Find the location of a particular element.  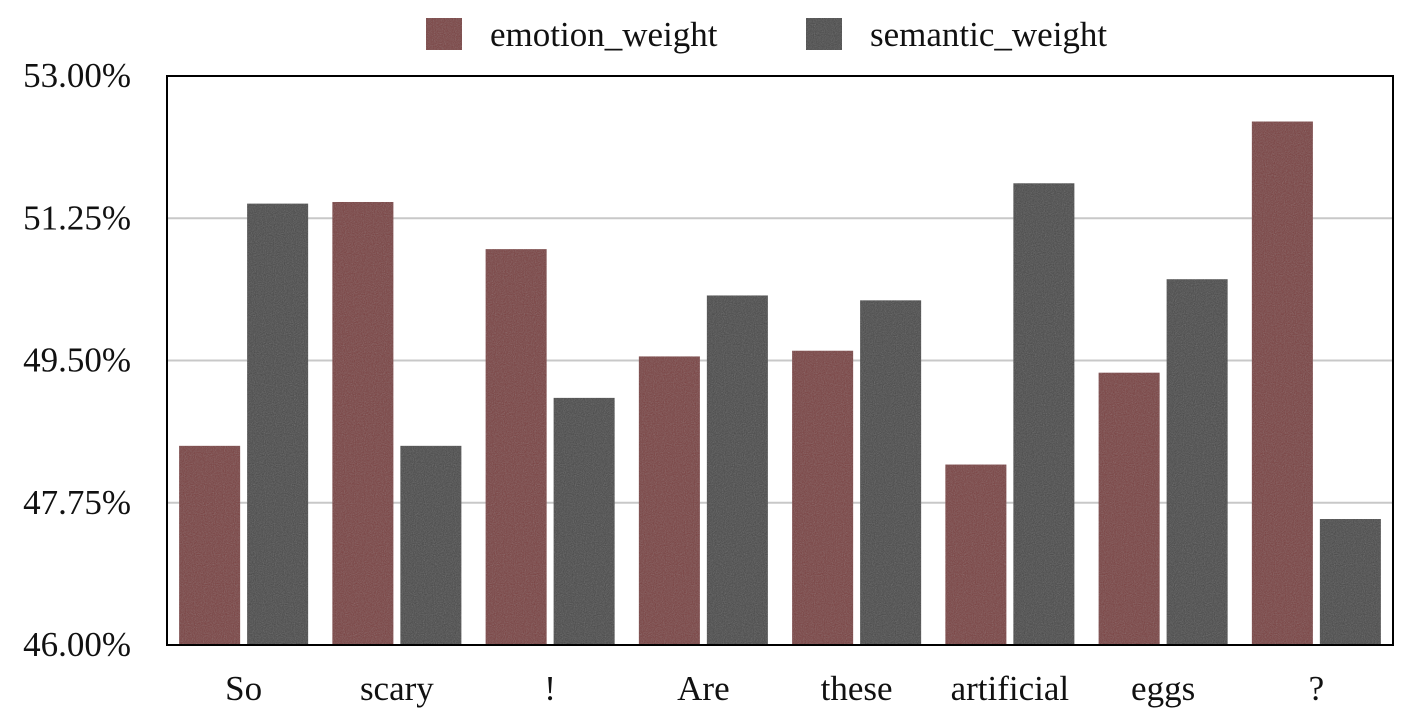

y-axis-tick-labels: 53.00% 51.25% 49.50% 47.75% 46.00% is located at coordinates (77, 360).